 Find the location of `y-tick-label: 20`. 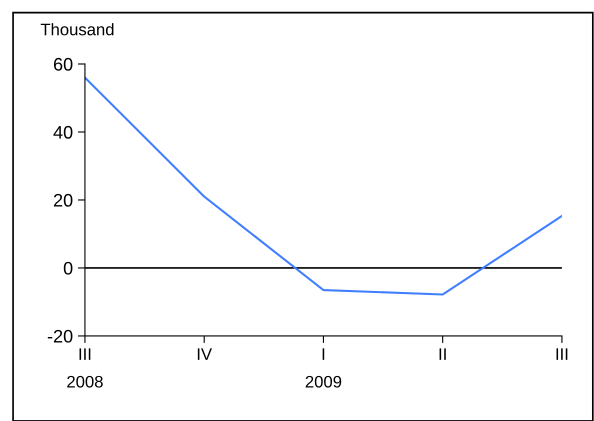

y-tick-label: 20 is located at coordinates (63, 200).